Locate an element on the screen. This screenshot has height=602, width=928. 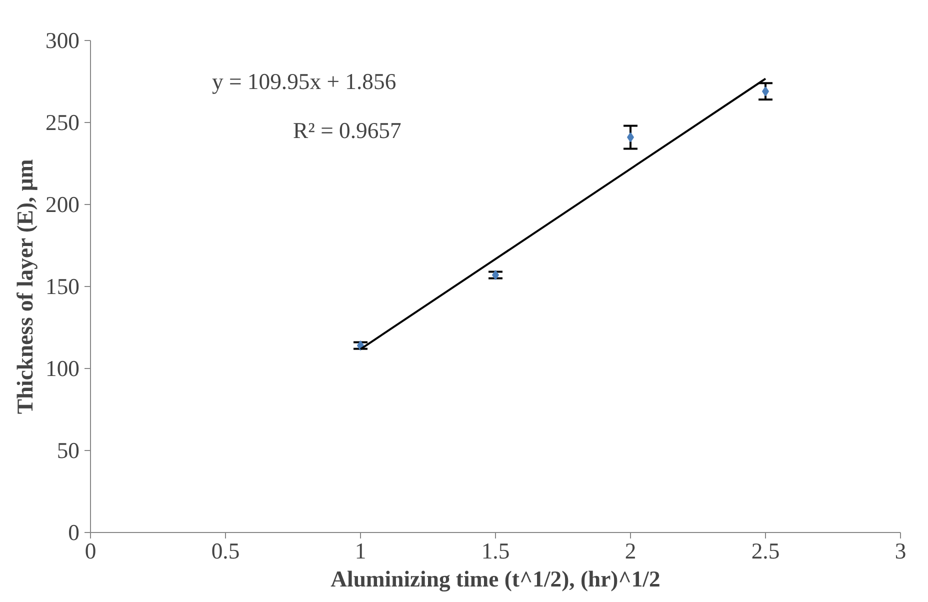
x-tick-label: 1.5 is located at coordinates (495, 551).